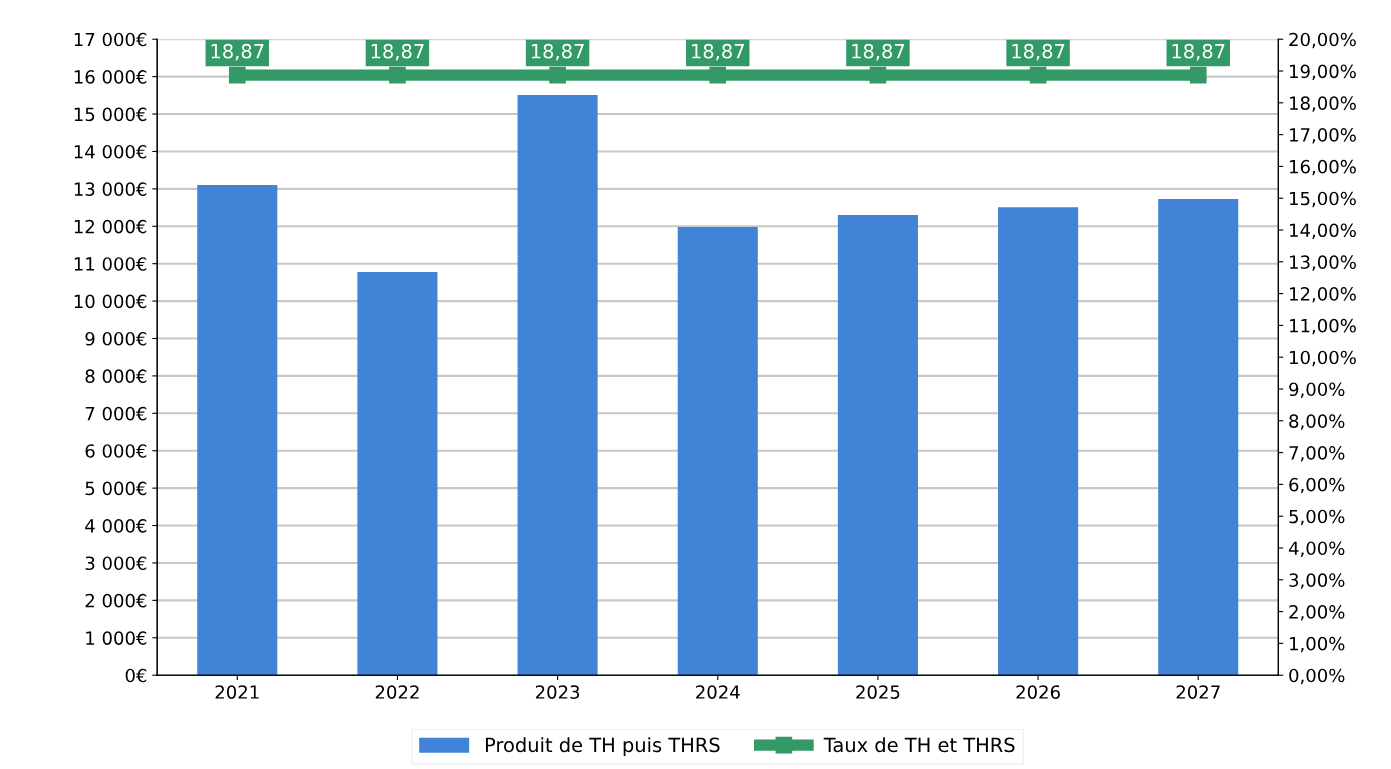 The height and width of the screenshot is (769, 1391). Describe the element at coordinates (602, 747) in the screenshot. I see `legend-label: Produit de TH puis THRS` at that location.